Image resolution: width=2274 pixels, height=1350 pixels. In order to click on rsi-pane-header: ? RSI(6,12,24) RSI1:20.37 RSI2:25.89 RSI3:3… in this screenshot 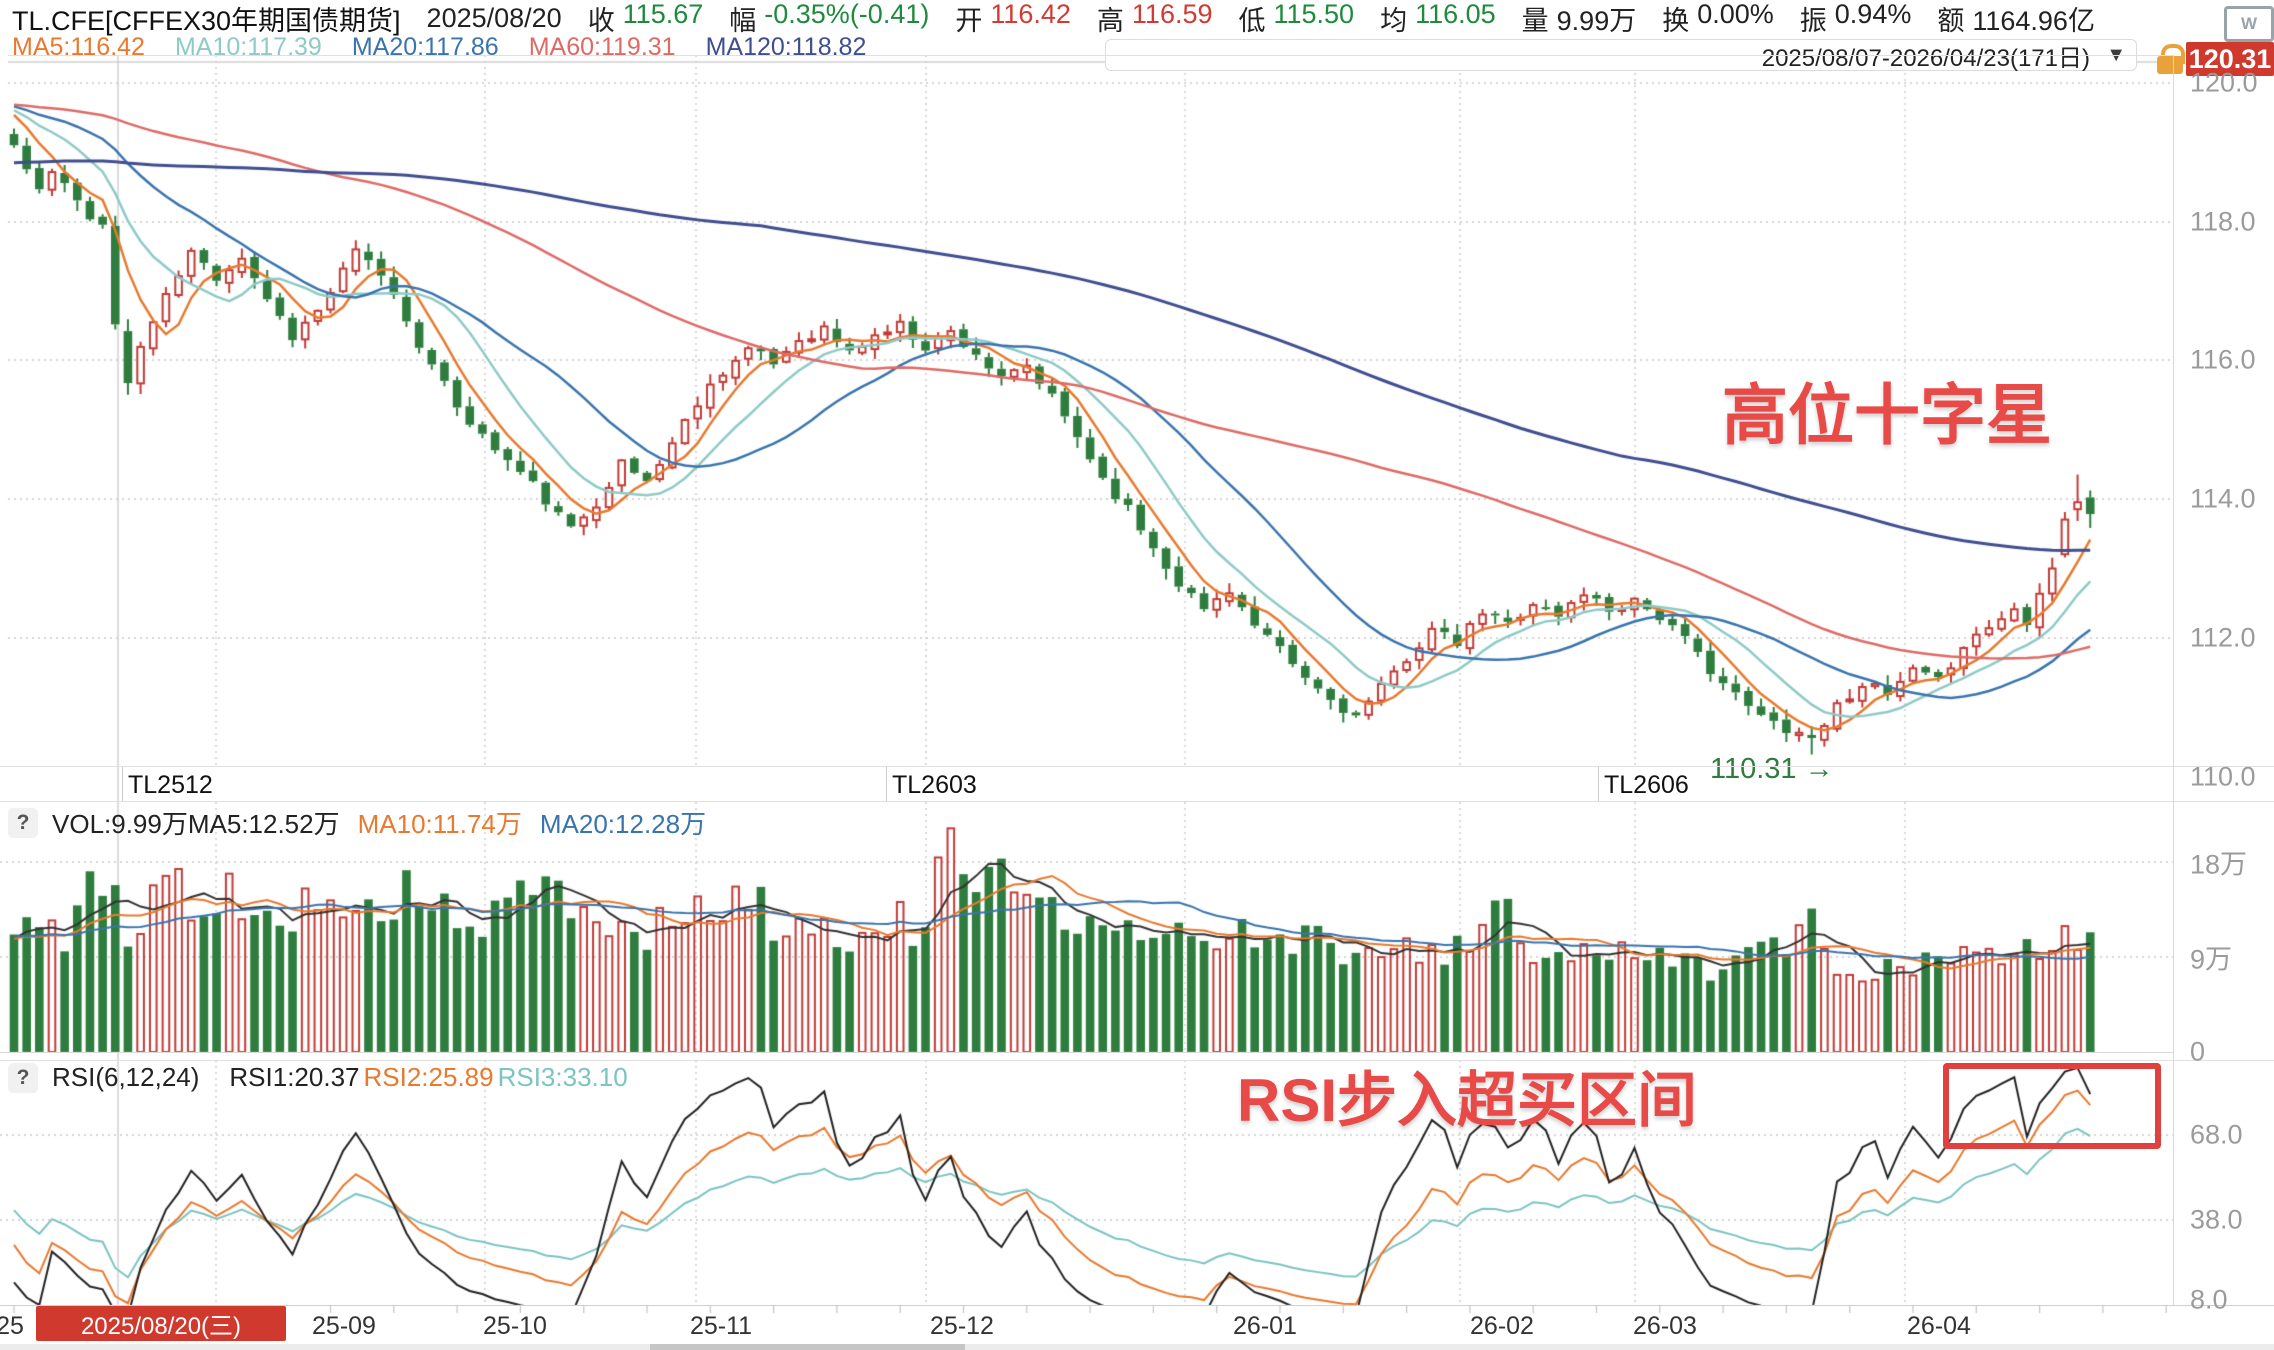, I will do `click(318, 1077)`.